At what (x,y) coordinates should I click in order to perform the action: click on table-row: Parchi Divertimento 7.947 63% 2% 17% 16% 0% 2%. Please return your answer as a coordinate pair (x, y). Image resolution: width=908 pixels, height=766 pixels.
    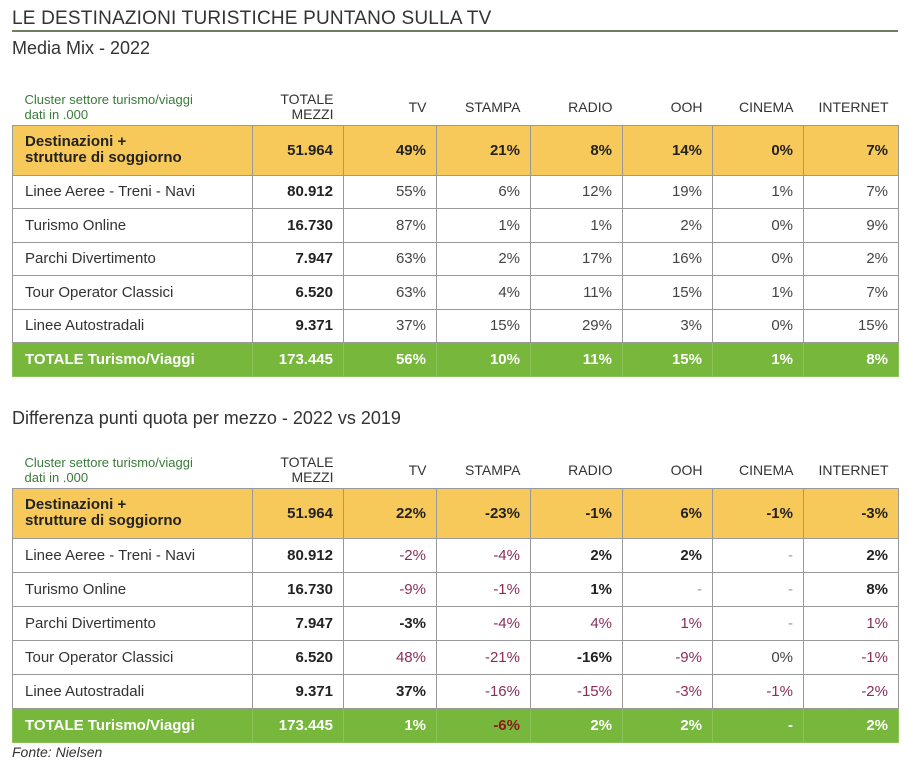
    Looking at the image, I should click on (455, 258).